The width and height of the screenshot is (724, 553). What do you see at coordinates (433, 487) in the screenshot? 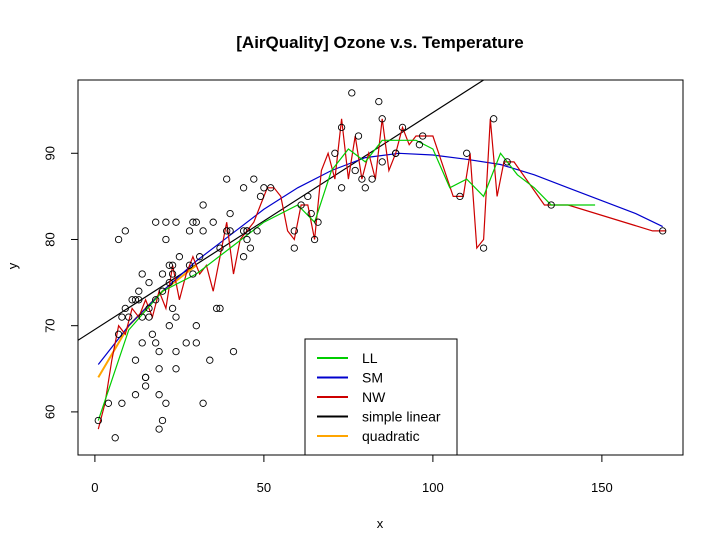
I see `x-tick-label: 100` at bounding box center [433, 487].